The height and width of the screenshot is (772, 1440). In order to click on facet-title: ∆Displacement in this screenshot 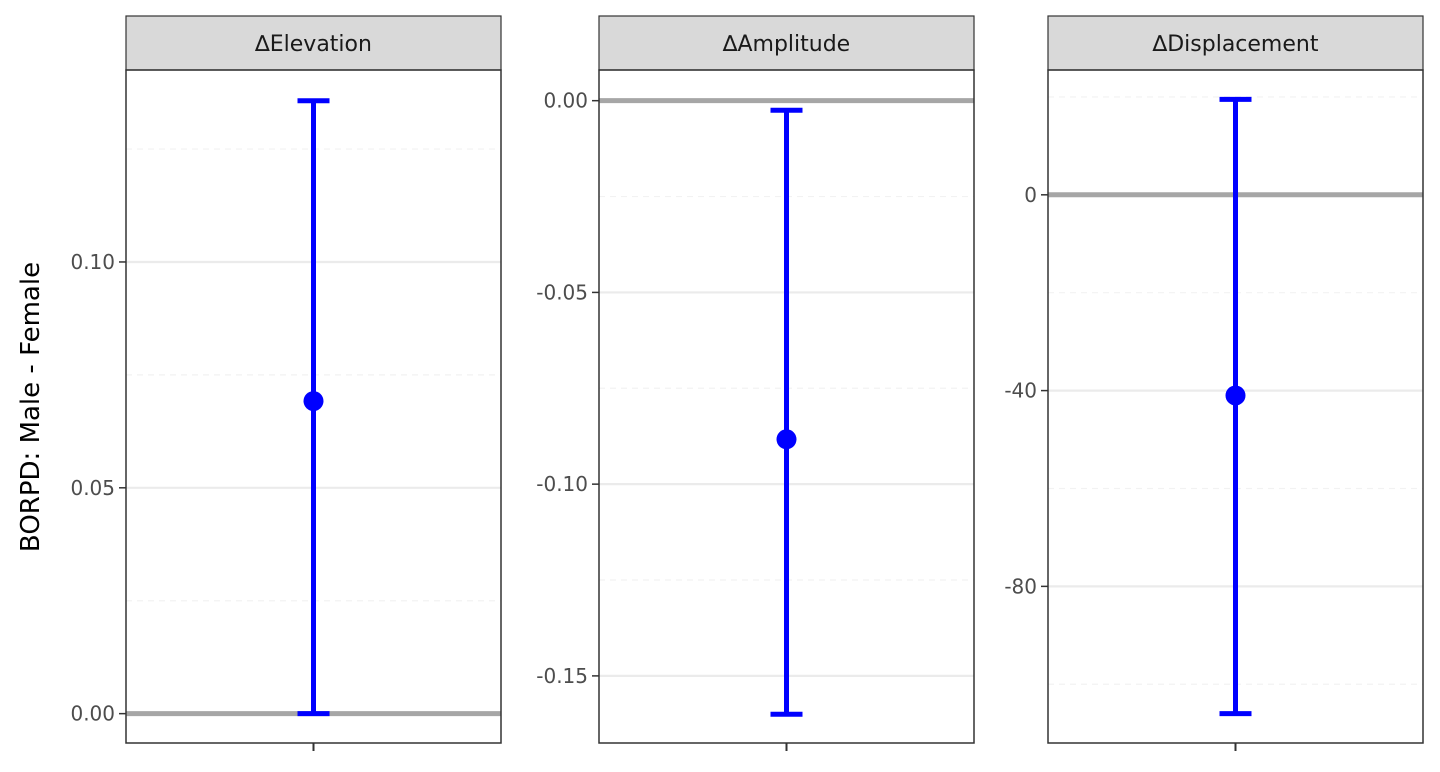, I will do `click(1235, 44)`.